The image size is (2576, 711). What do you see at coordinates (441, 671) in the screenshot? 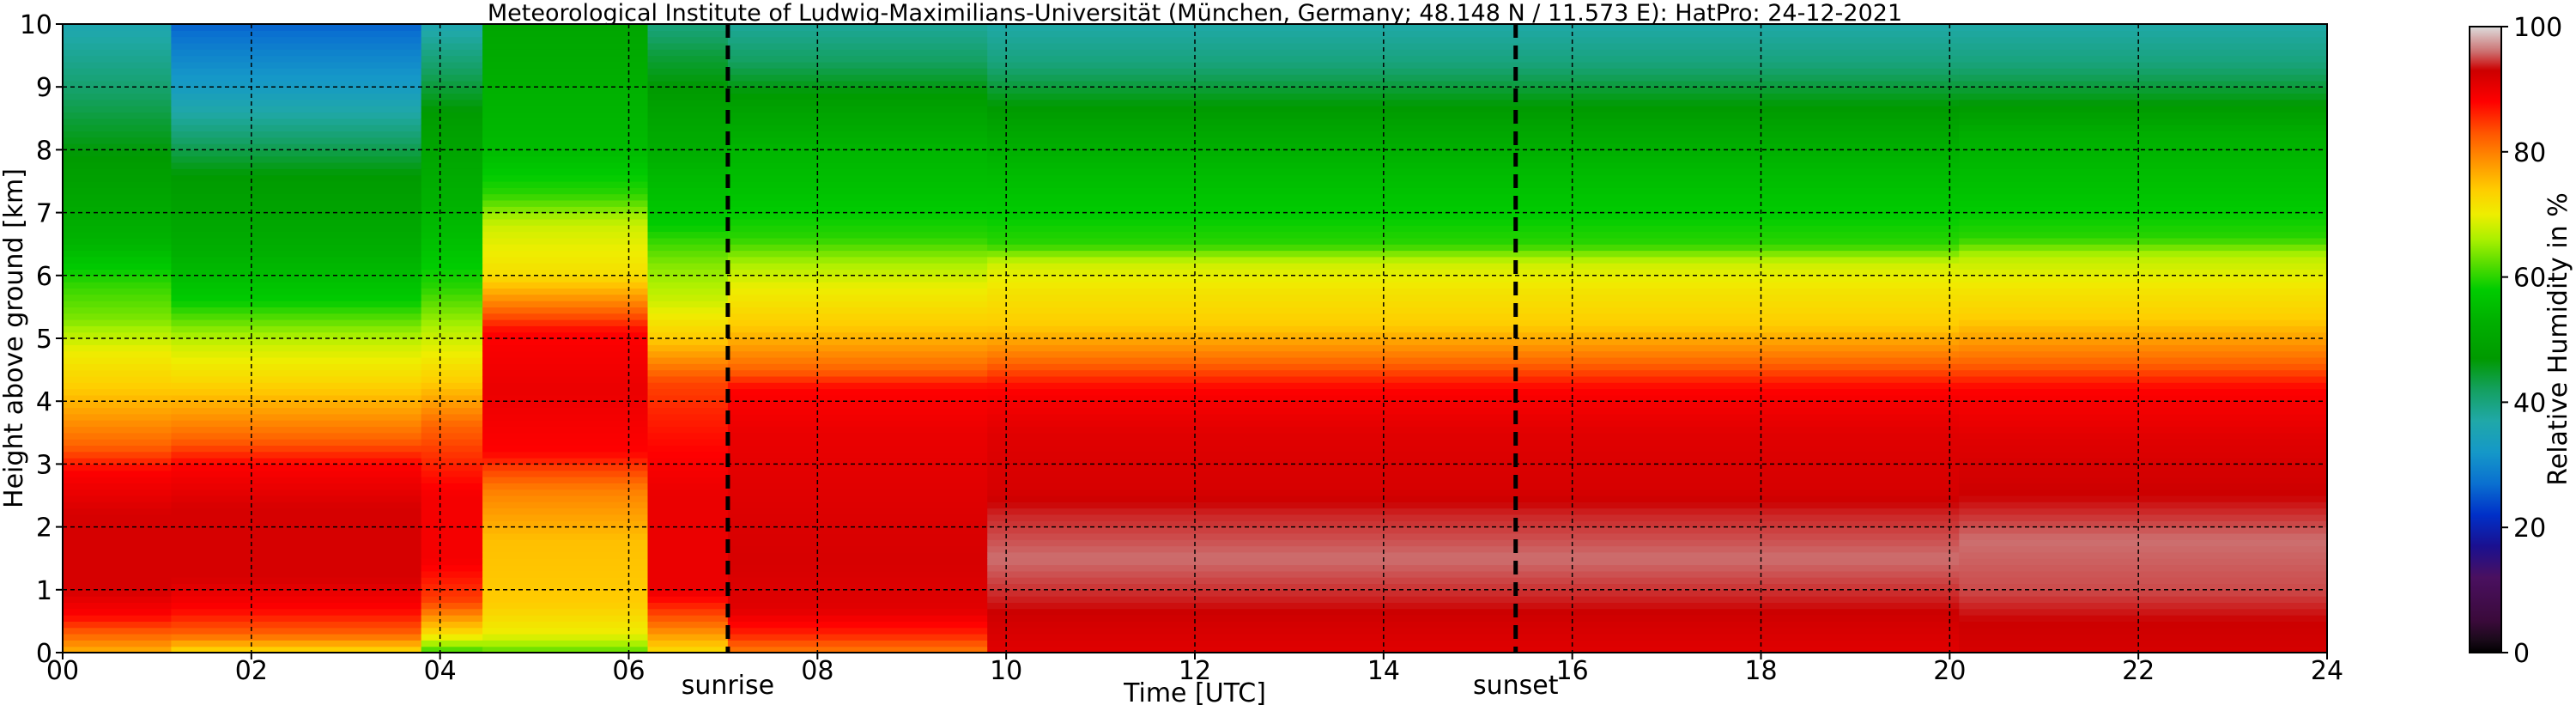
I see `x-tick-label: 04` at bounding box center [441, 671].